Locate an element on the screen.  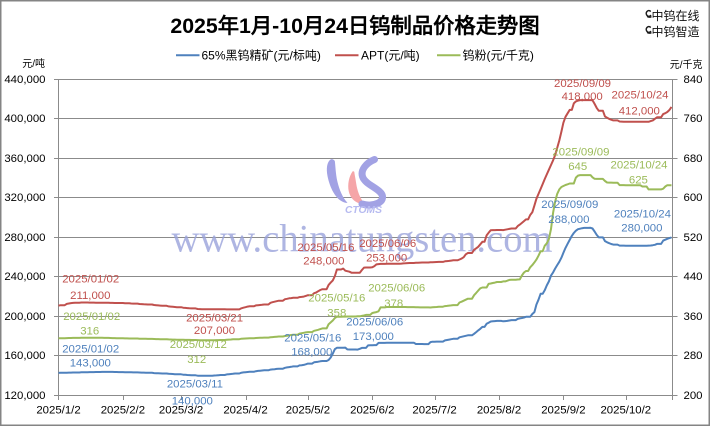
svg-text: 840 is located at coordinates (693, 80).